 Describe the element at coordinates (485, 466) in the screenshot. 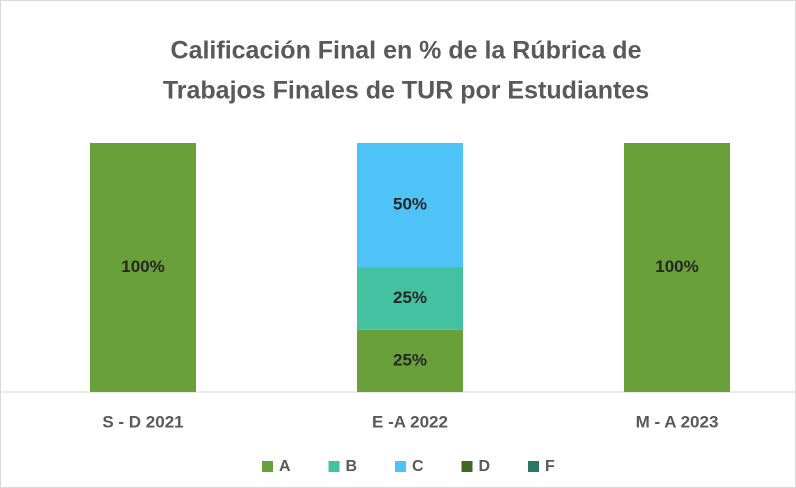

I see `legend-label: D` at that location.